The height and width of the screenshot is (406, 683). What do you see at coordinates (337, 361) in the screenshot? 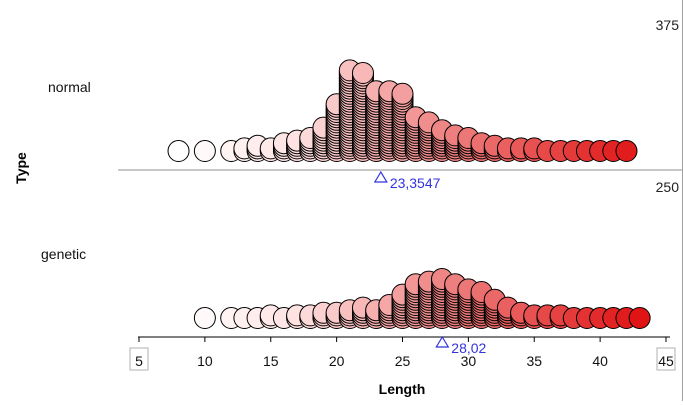
I see `x-tick-label: 20` at bounding box center [337, 361].